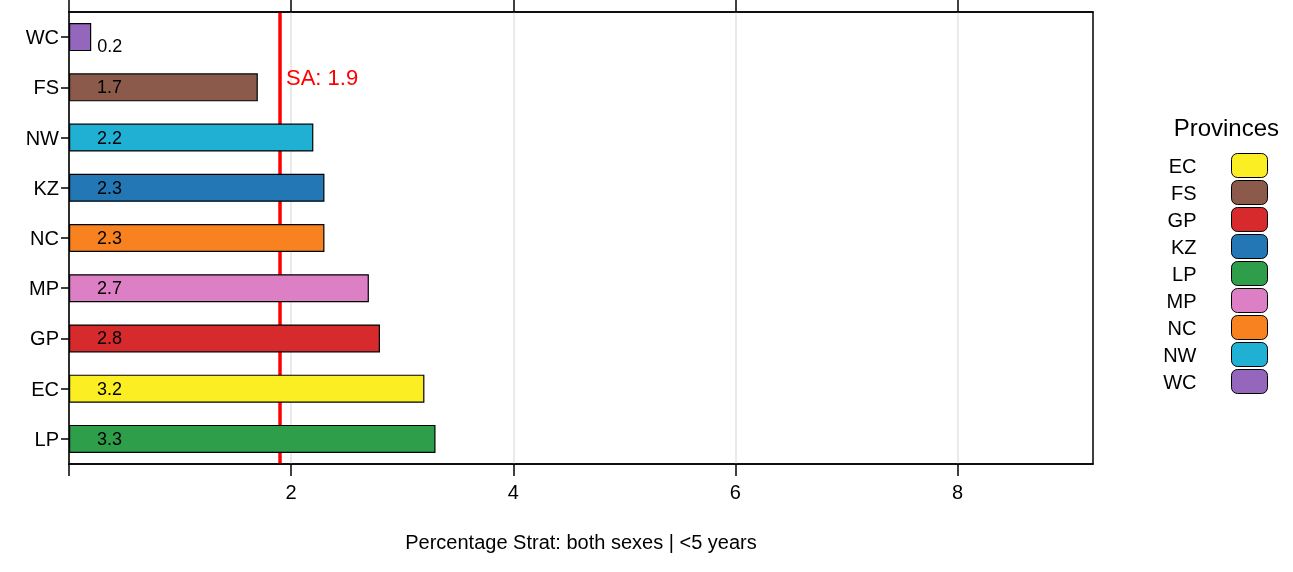 The height and width of the screenshot is (572, 1293). Describe the element at coordinates (735, 492) in the screenshot. I see `x-tick-label: 6` at that location.